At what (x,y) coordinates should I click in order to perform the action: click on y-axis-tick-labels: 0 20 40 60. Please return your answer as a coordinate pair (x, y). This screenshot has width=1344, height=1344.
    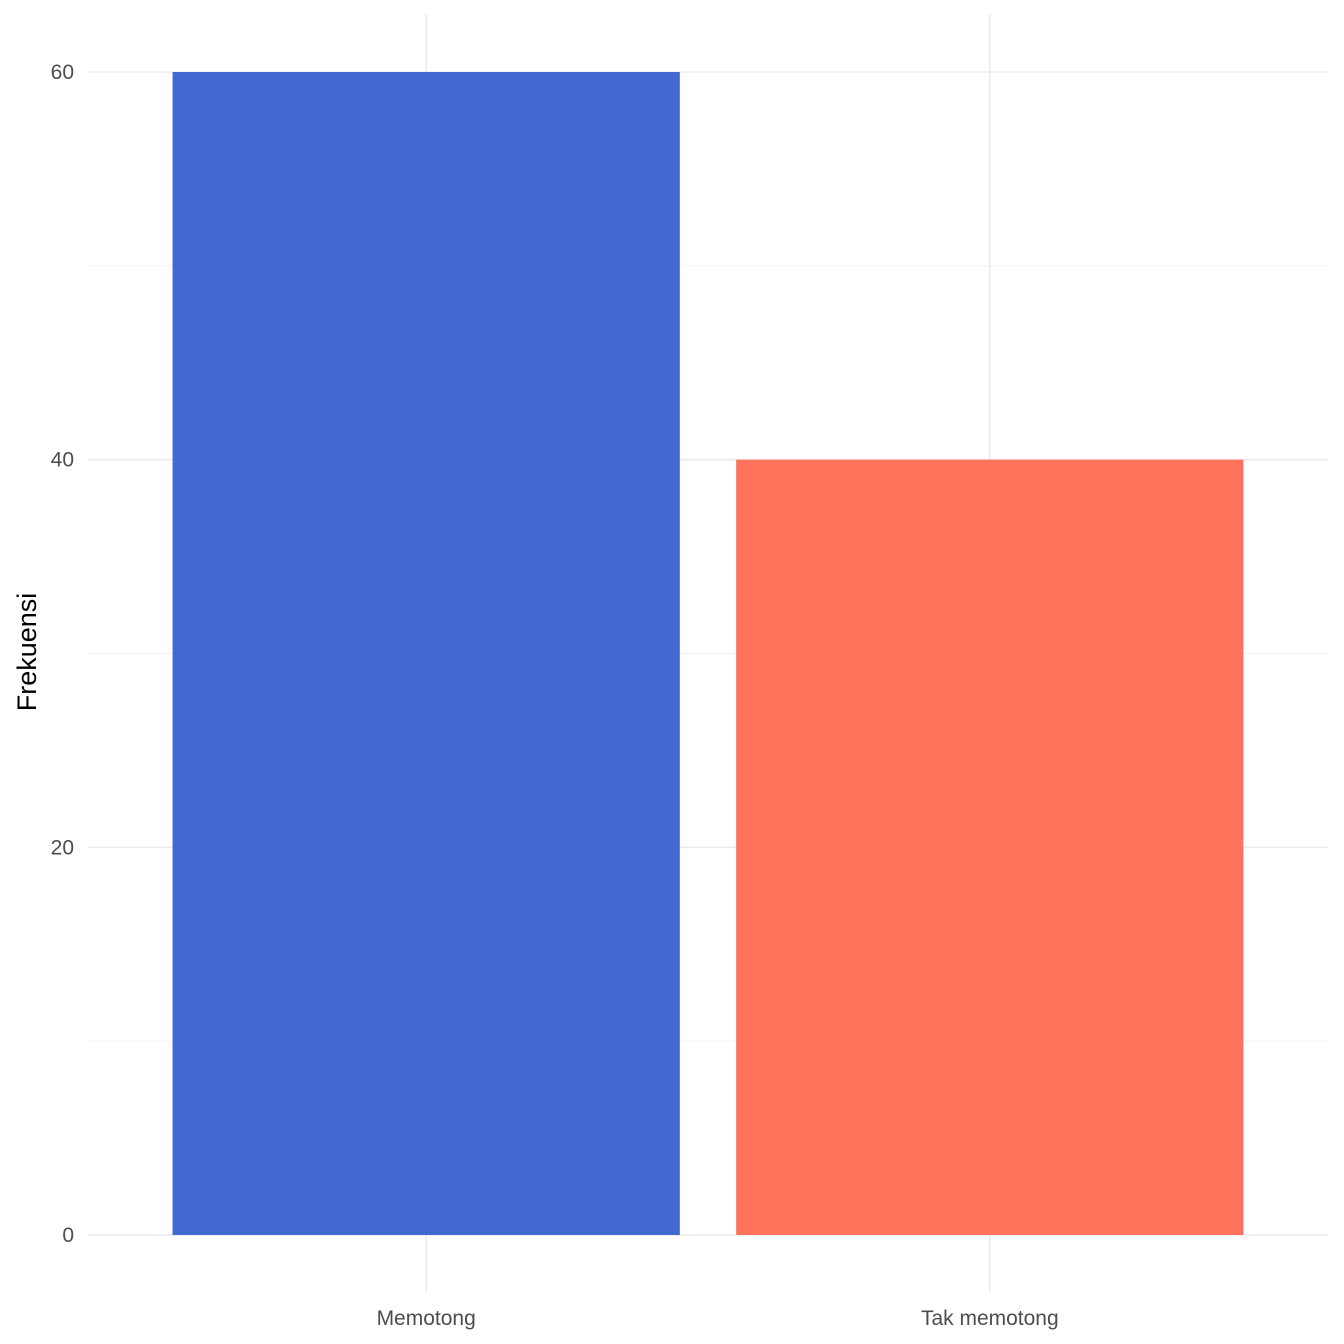
    Looking at the image, I should click on (62, 654).